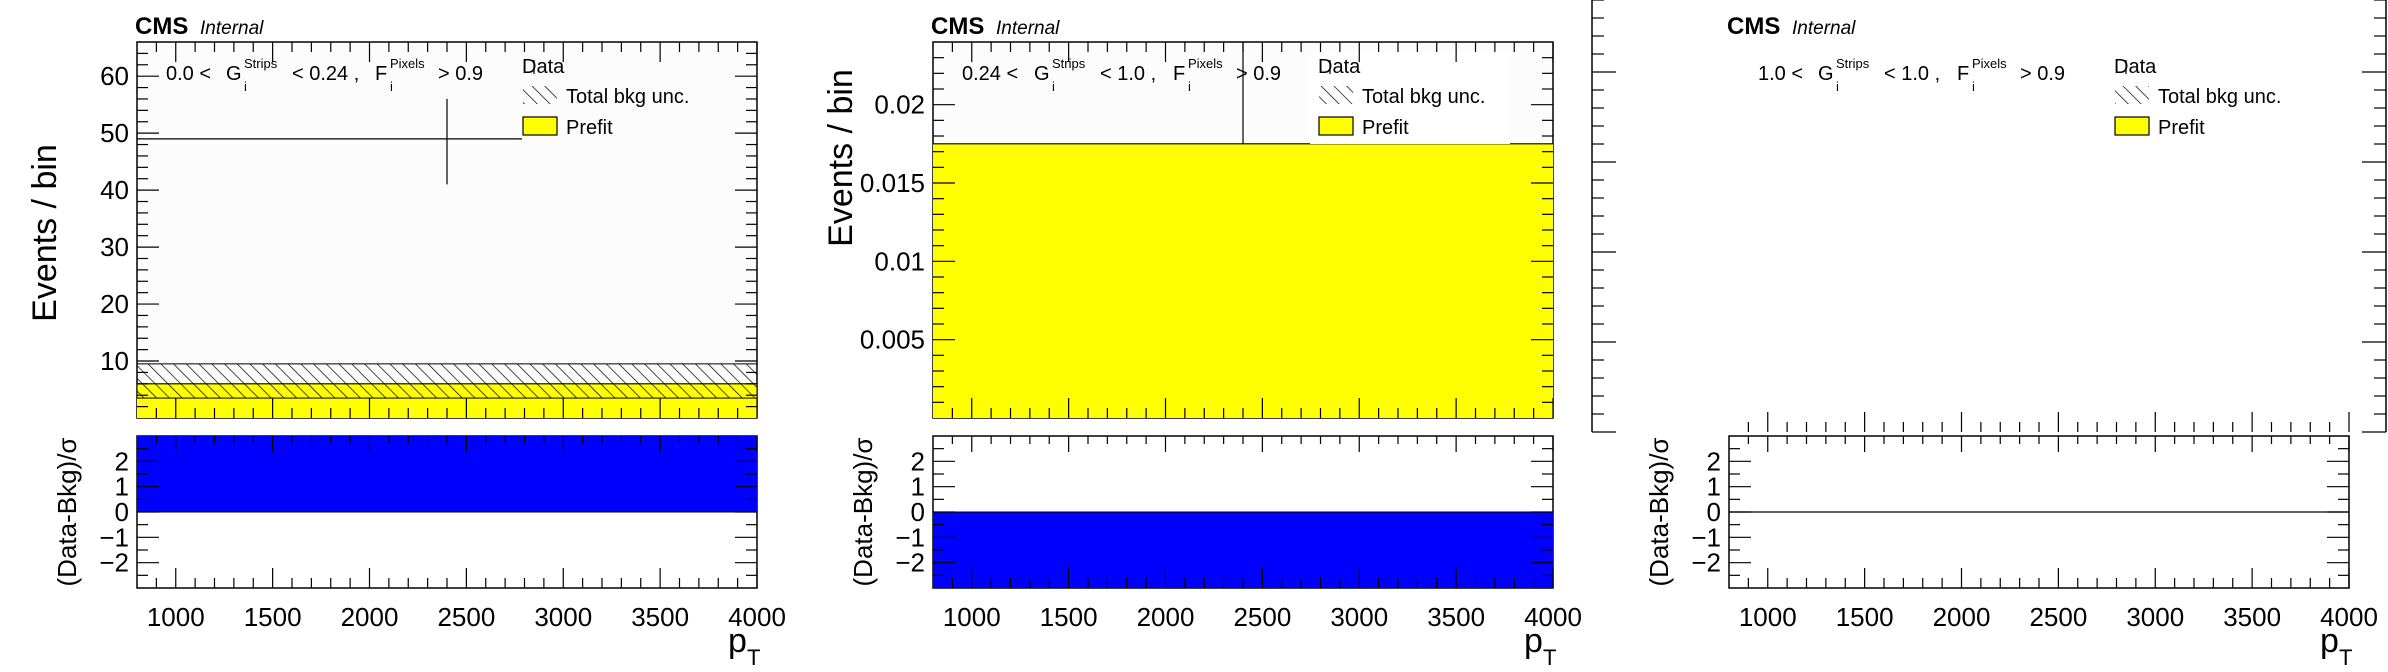 This screenshot has height=672, width=2388. I want to click on panel-1-cms-label: CMS, so click(161, 26).